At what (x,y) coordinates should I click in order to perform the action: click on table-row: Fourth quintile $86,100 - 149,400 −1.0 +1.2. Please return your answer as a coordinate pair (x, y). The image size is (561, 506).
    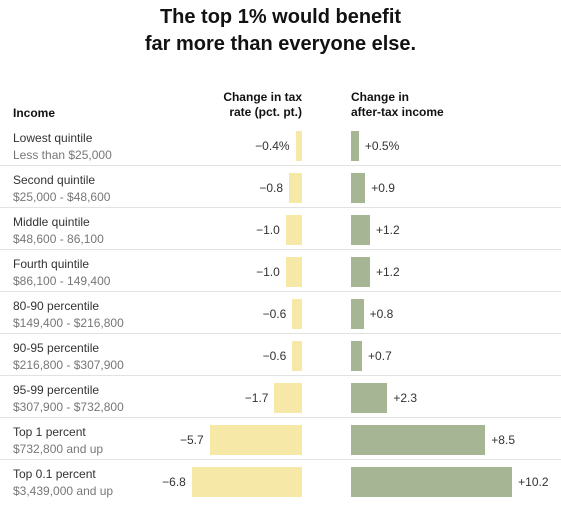
    Looking at the image, I should click on (280, 271).